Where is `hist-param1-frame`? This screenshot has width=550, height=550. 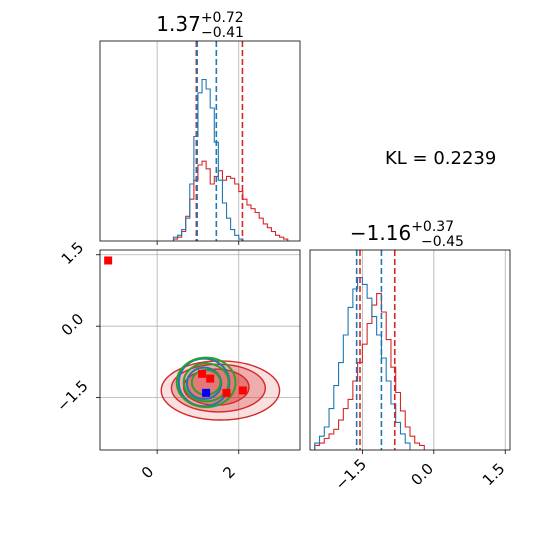 hist-param1-frame is located at coordinates (200, 141).